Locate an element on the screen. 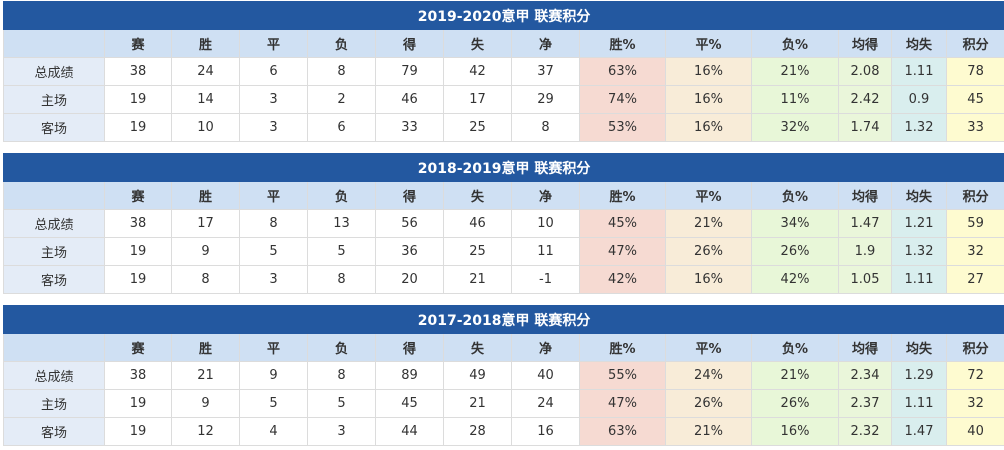 This screenshot has width=1004, height=450. table-cell: 33 is located at coordinates (974, 127).